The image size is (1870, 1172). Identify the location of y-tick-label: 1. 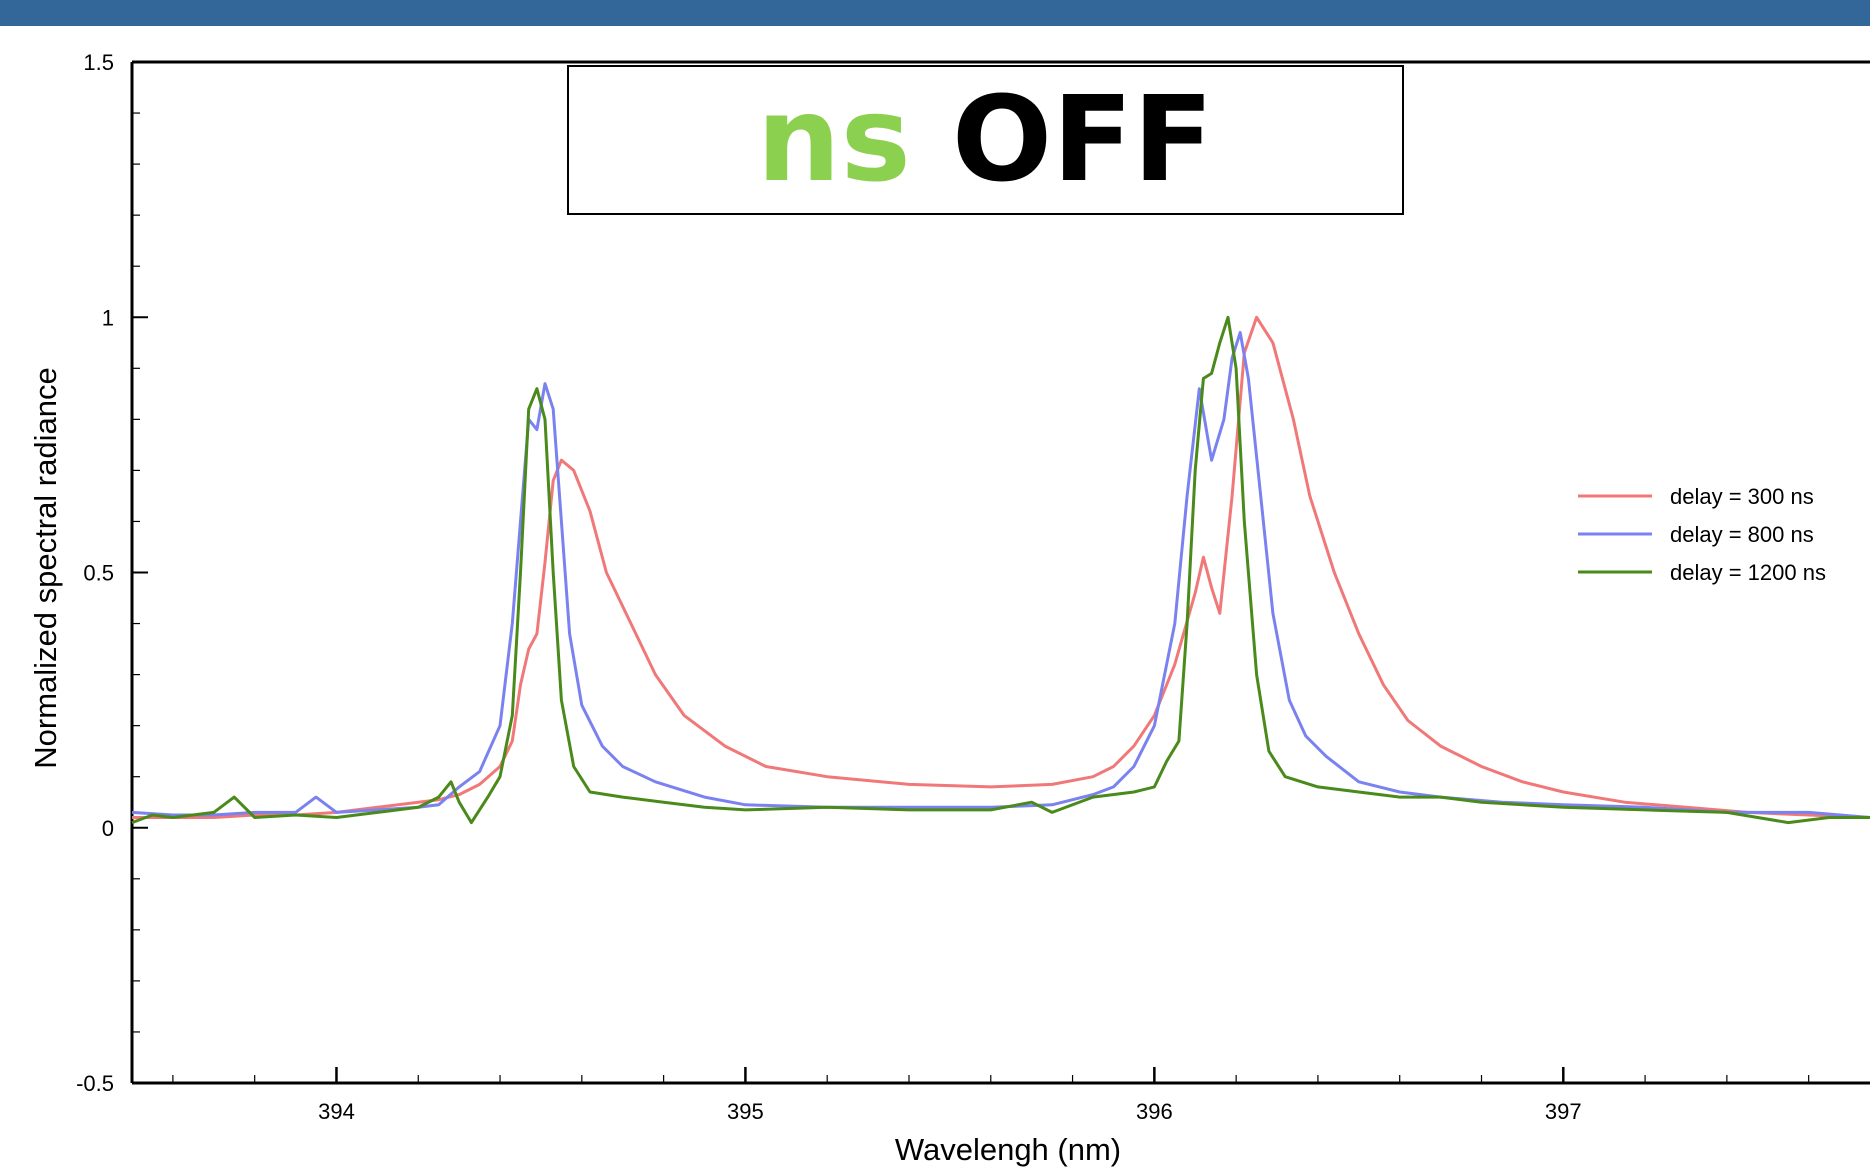
(108, 317).